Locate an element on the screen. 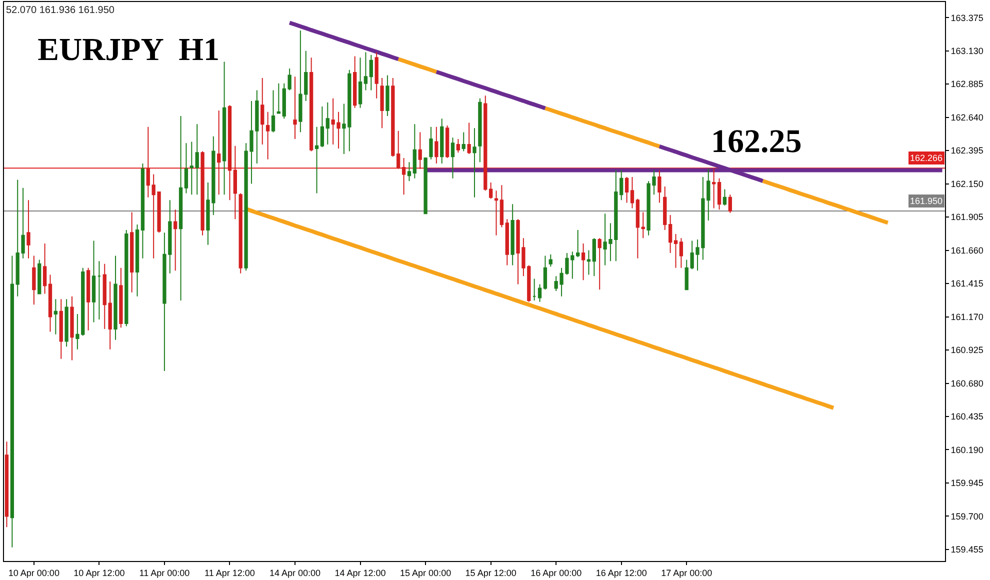 The image size is (990, 580). y-tick-label: 161.170 is located at coordinates (967, 317).